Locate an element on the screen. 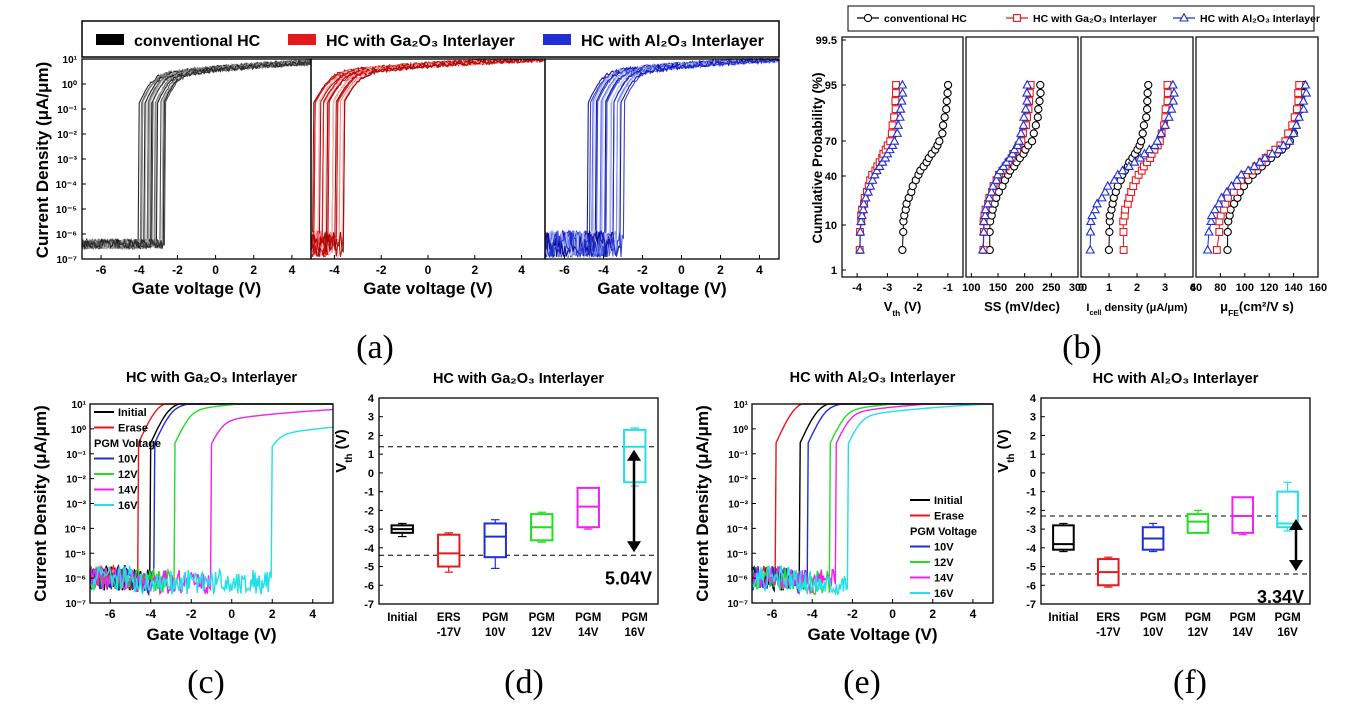  y-tick-label: 10⁻⁵ is located at coordinates (66, 210).